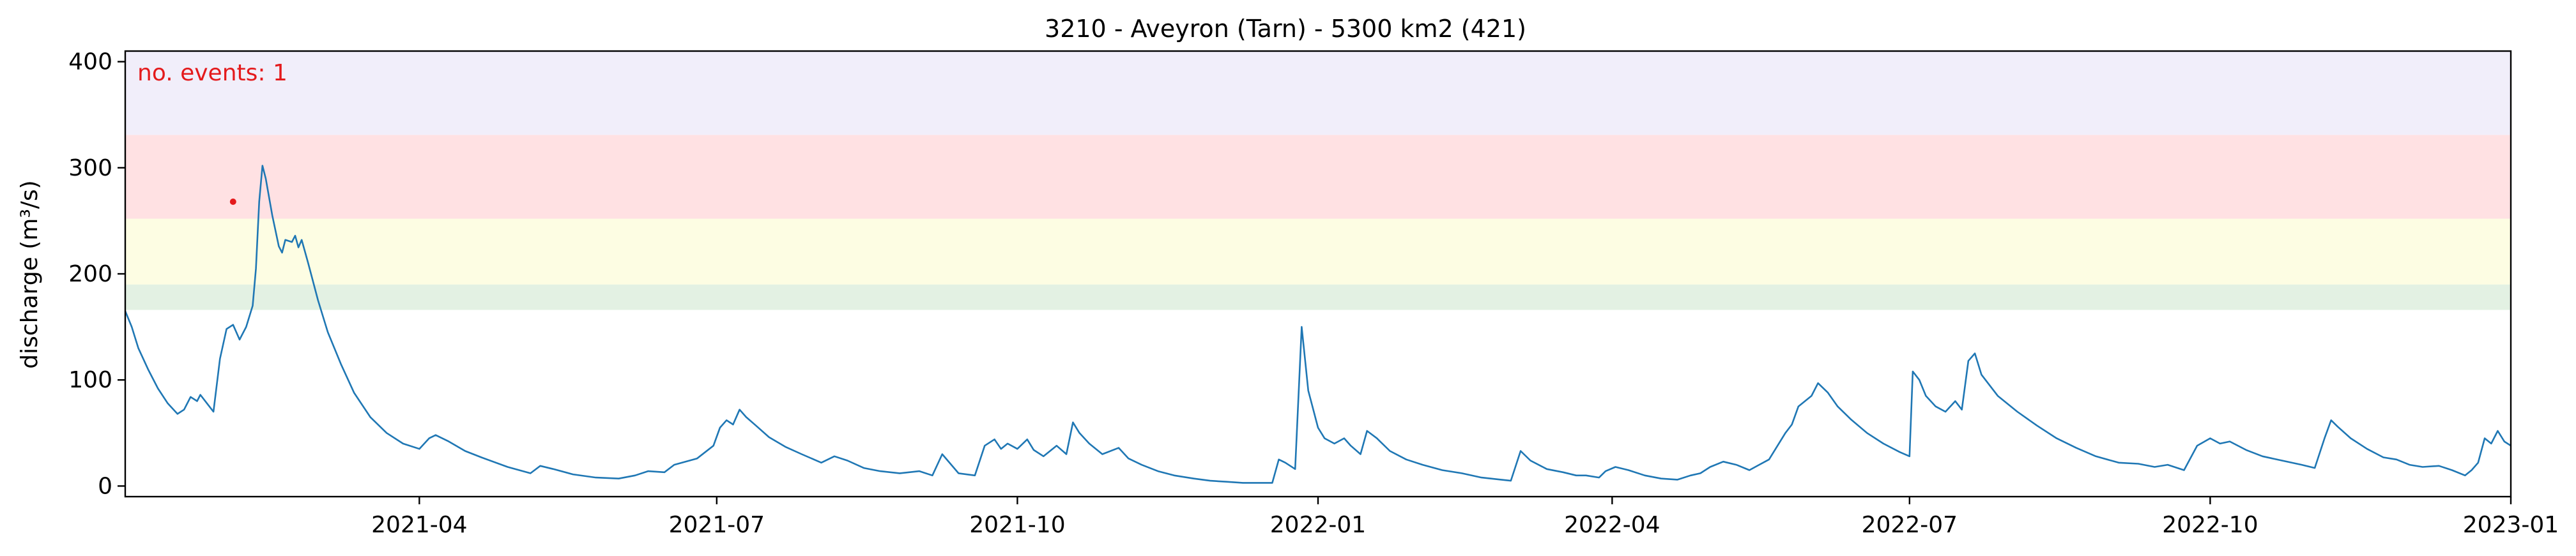 The image size is (2576, 556). What do you see at coordinates (1612, 525) in the screenshot?
I see `x-tick-label-2022-04: 2022-04` at bounding box center [1612, 525].